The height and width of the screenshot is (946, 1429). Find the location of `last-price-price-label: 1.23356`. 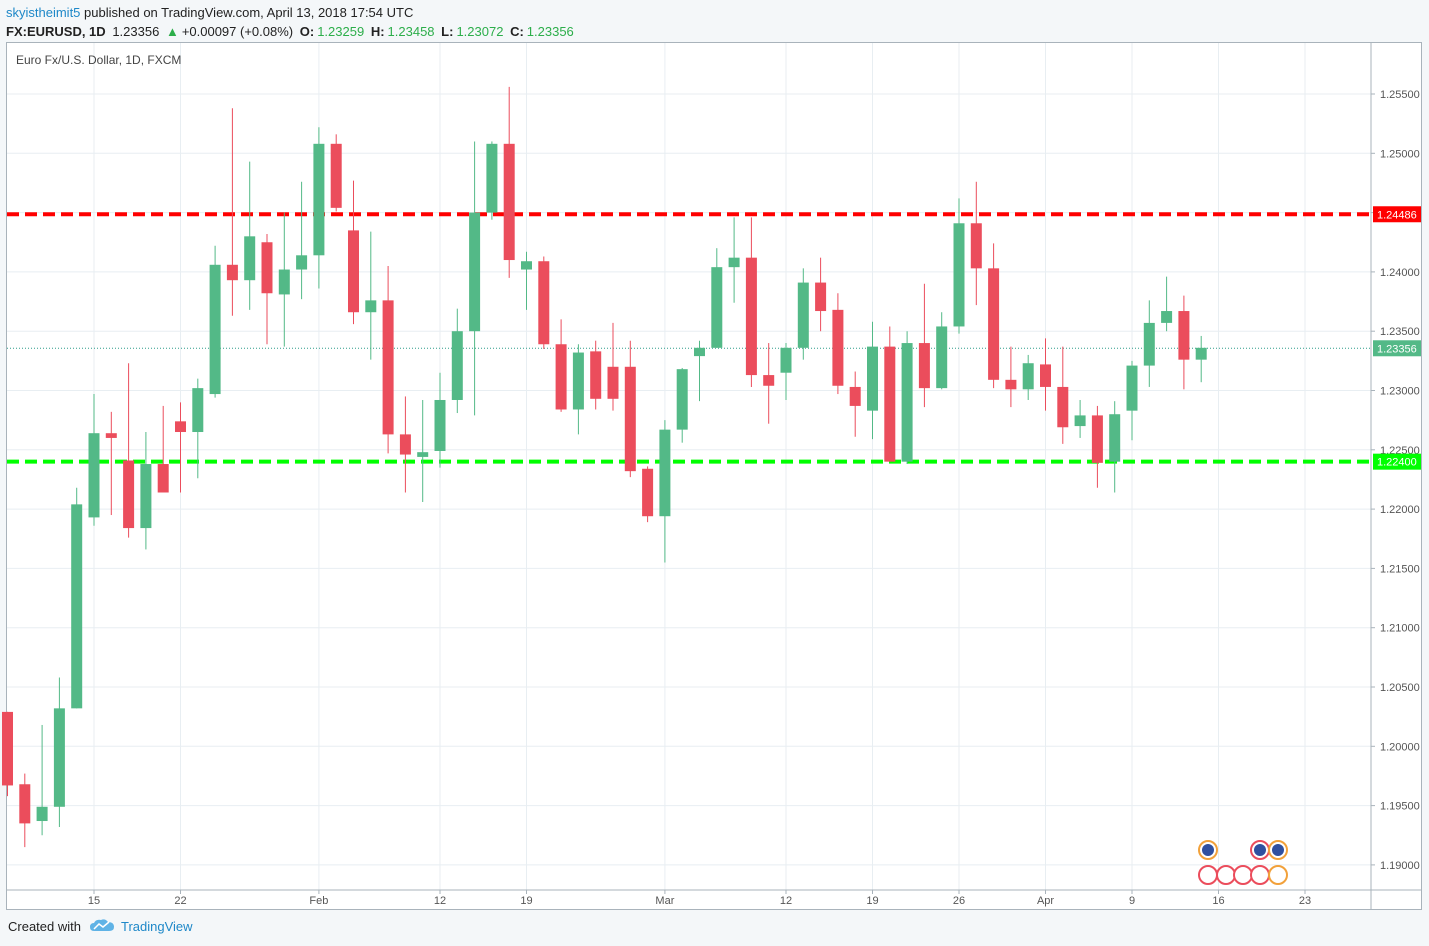

last-price-price-label: 1.23356 is located at coordinates (1397, 349).